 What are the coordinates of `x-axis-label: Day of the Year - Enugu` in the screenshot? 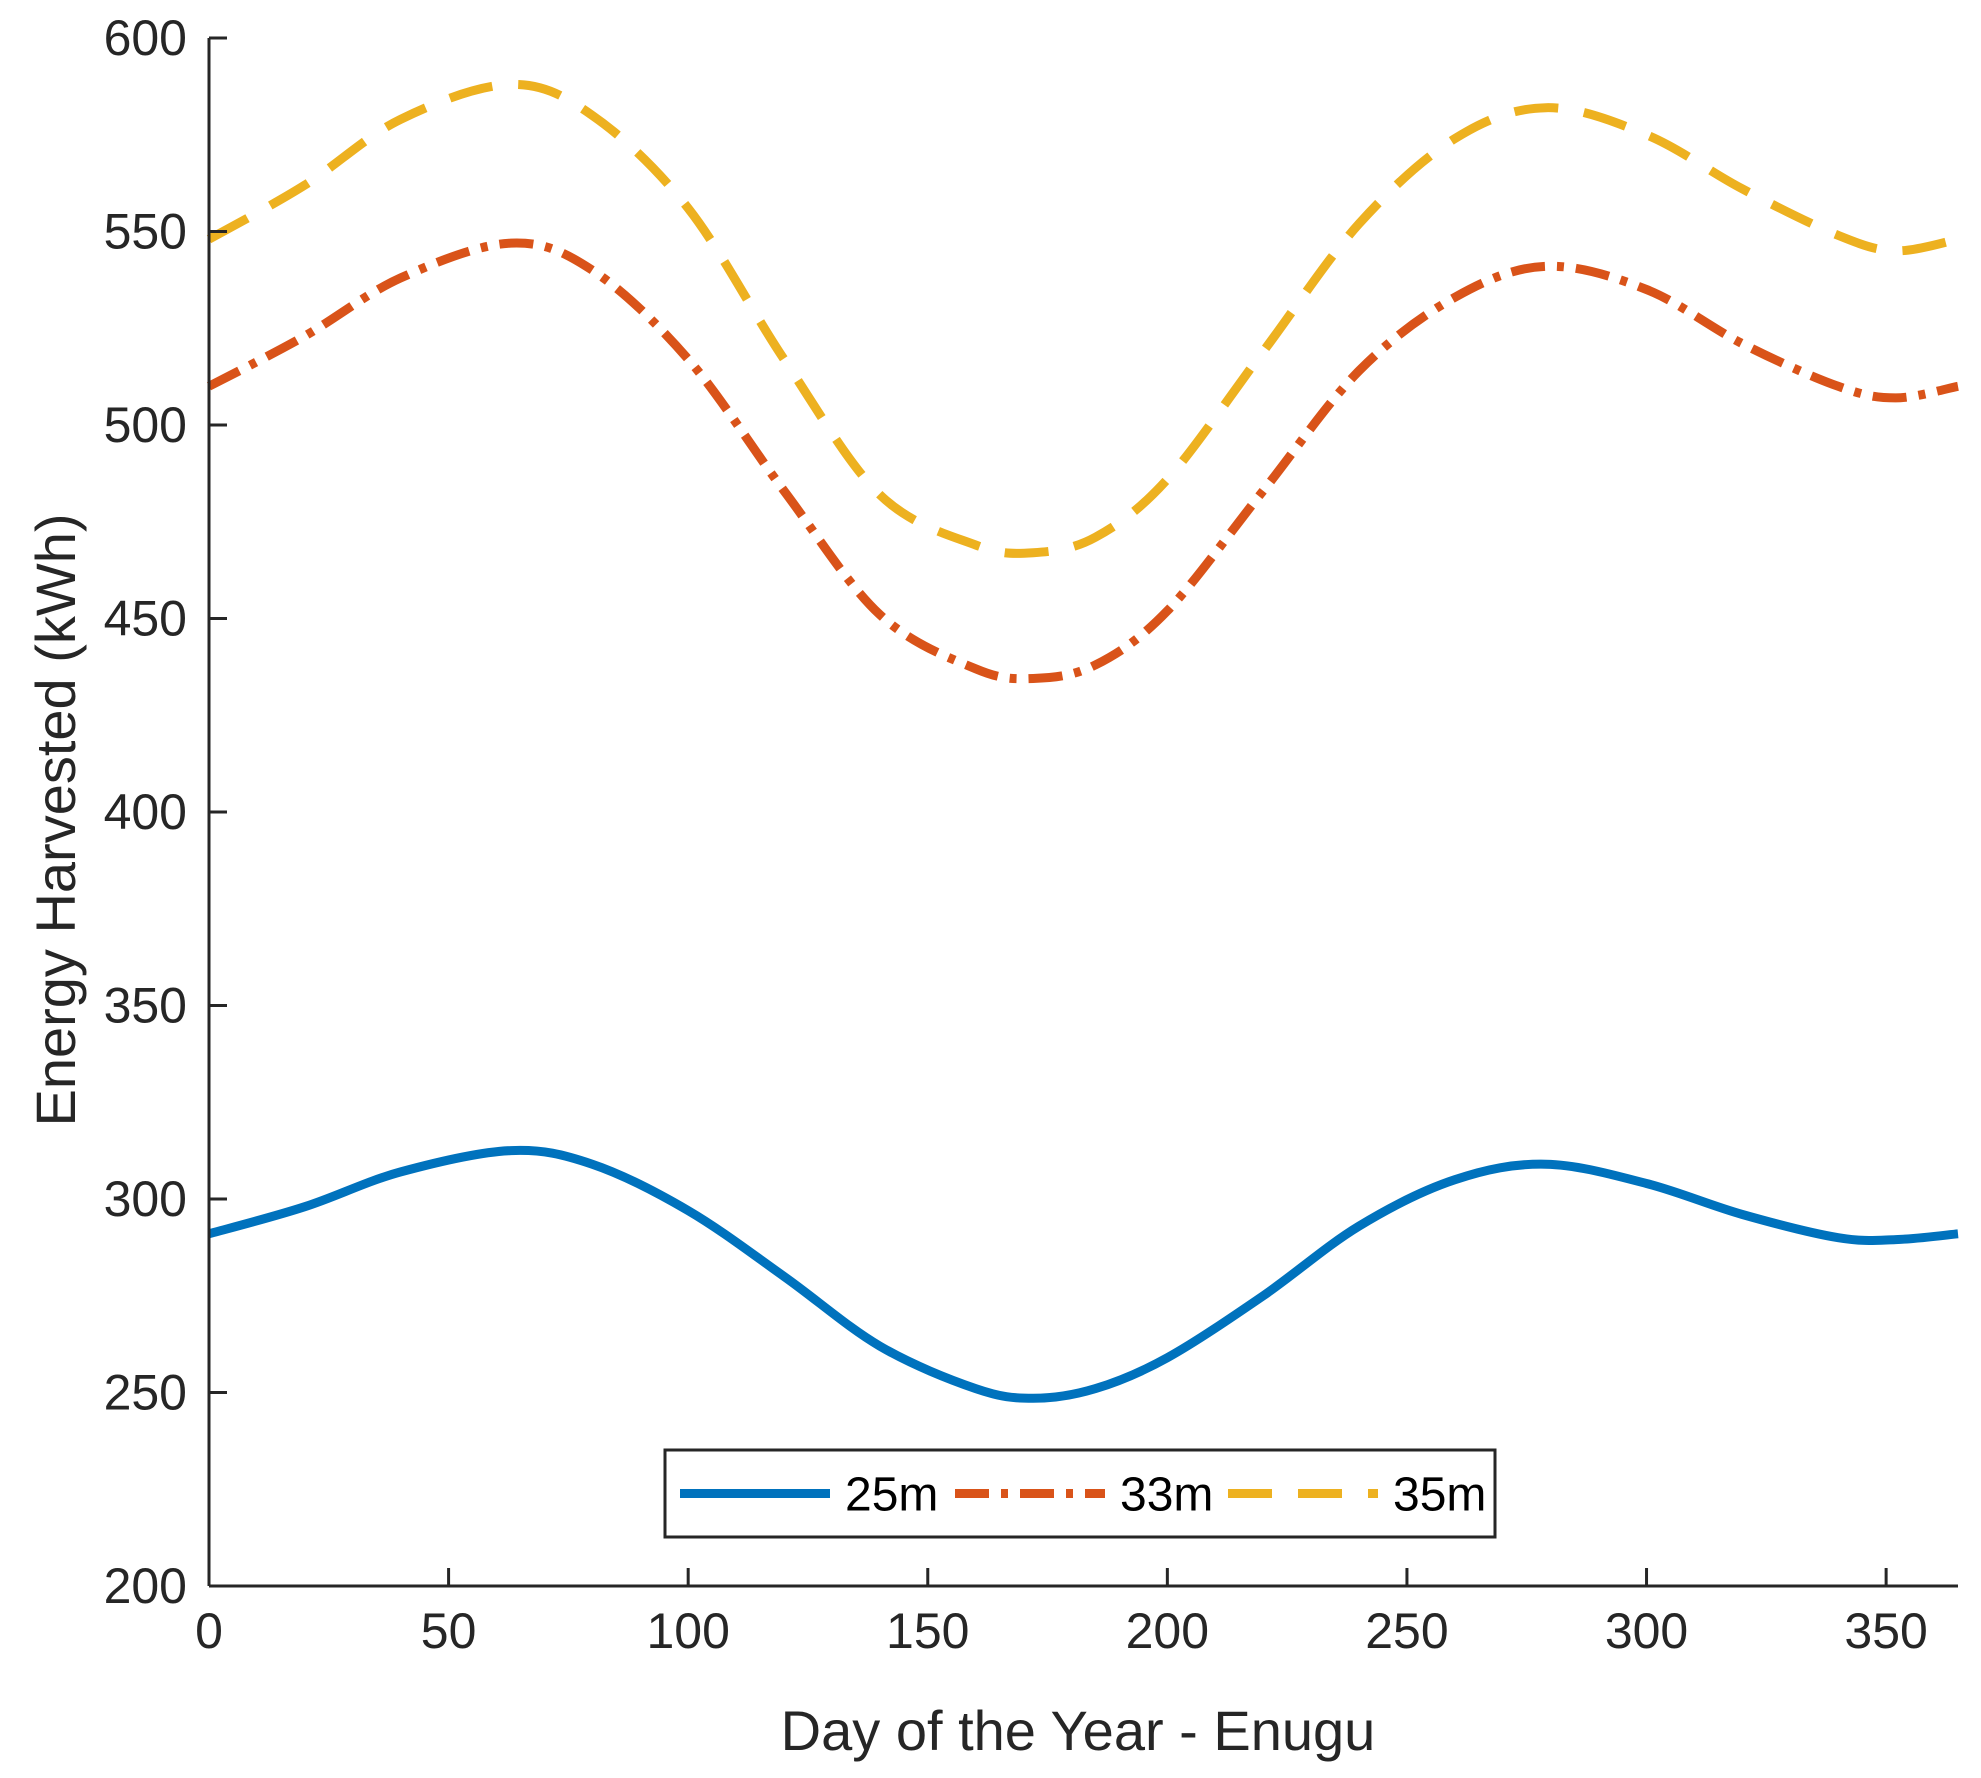 It's located at (1078, 1730).